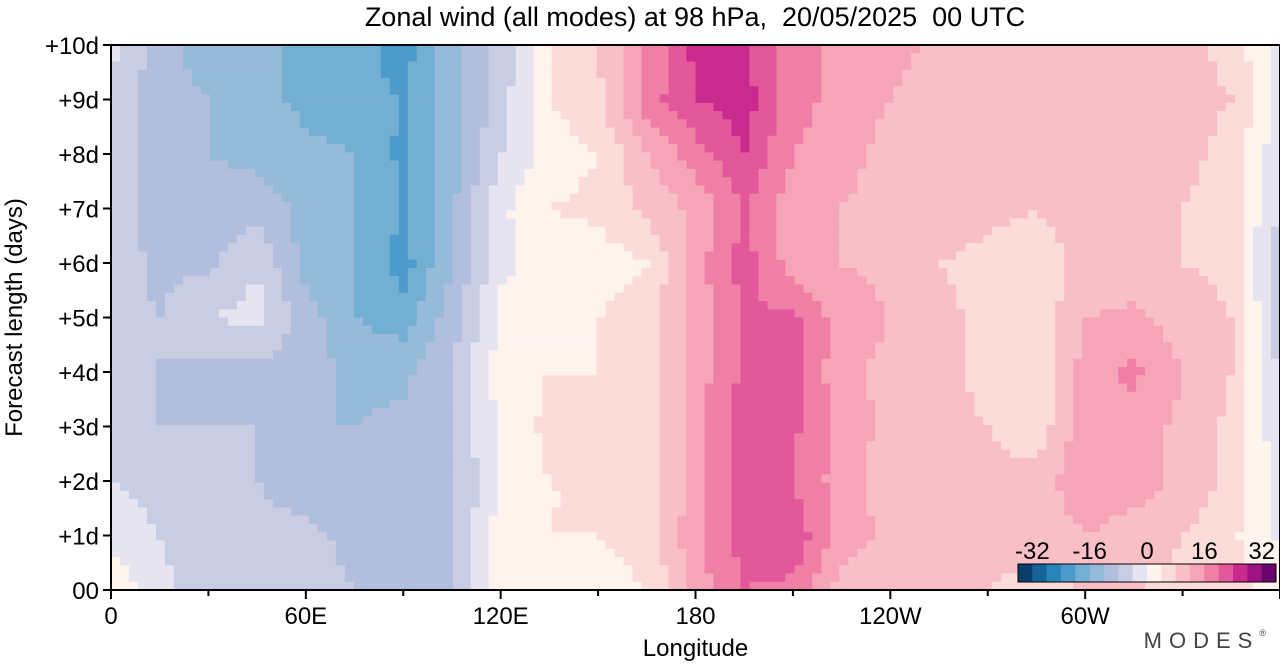  What do you see at coordinates (78, 428) in the screenshot?
I see `y-tick-label: +3d` at bounding box center [78, 428].